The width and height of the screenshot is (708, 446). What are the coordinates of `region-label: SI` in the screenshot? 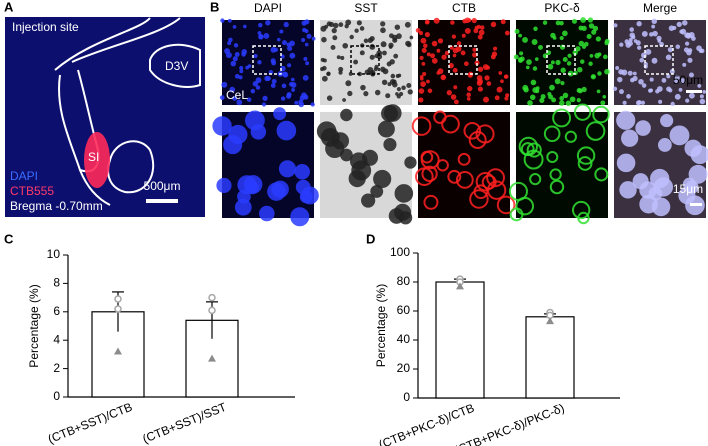 It's located at (93, 157).